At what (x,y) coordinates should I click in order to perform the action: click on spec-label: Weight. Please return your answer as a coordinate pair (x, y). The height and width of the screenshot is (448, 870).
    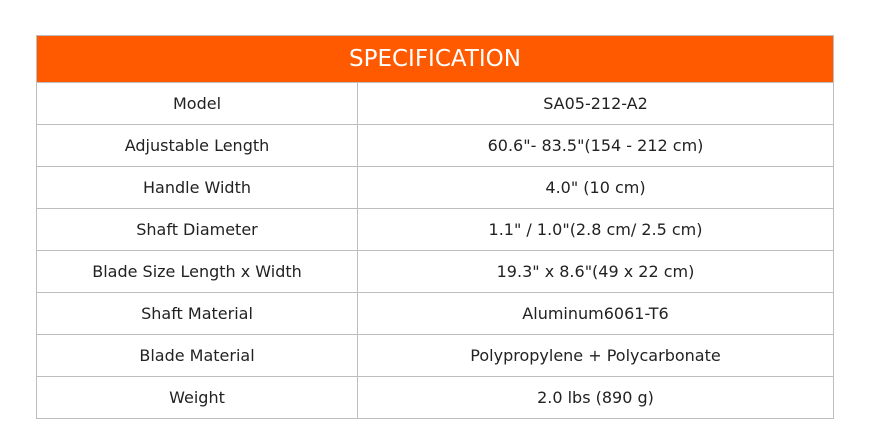
    Looking at the image, I should click on (197, 397).